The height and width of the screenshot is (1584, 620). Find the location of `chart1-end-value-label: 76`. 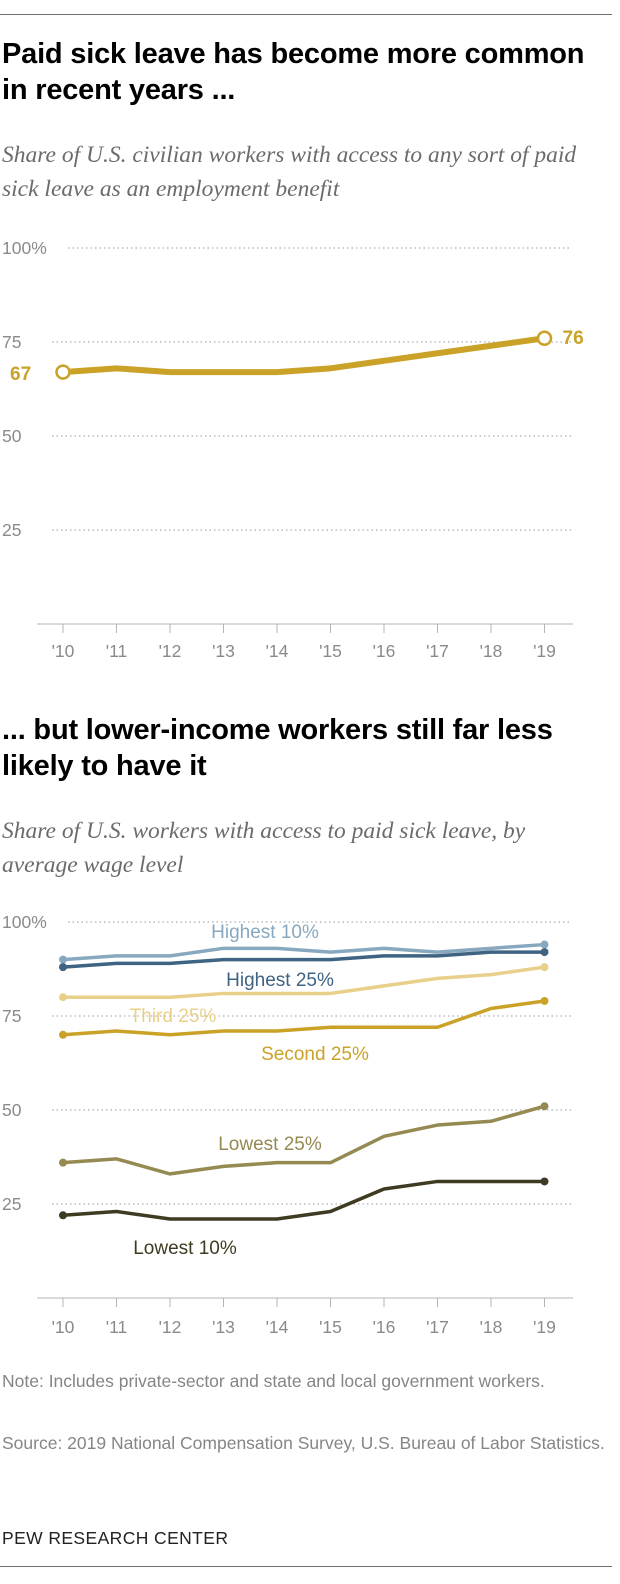

chart1-end-value-label: 76 is located at coordinates (573, 338).